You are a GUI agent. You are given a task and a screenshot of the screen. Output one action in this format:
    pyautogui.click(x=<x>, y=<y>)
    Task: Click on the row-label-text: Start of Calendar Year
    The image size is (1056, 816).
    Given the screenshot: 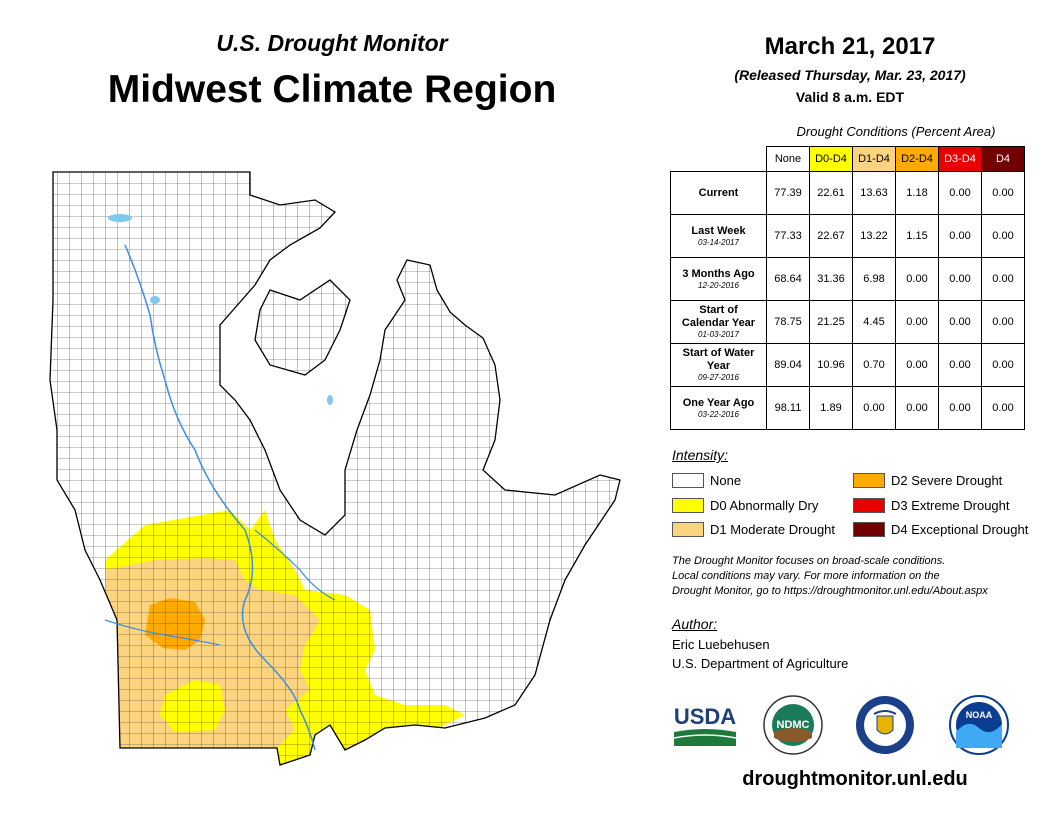 What is the action you would take?
    pyautogui.click(x=718, y=316)
    